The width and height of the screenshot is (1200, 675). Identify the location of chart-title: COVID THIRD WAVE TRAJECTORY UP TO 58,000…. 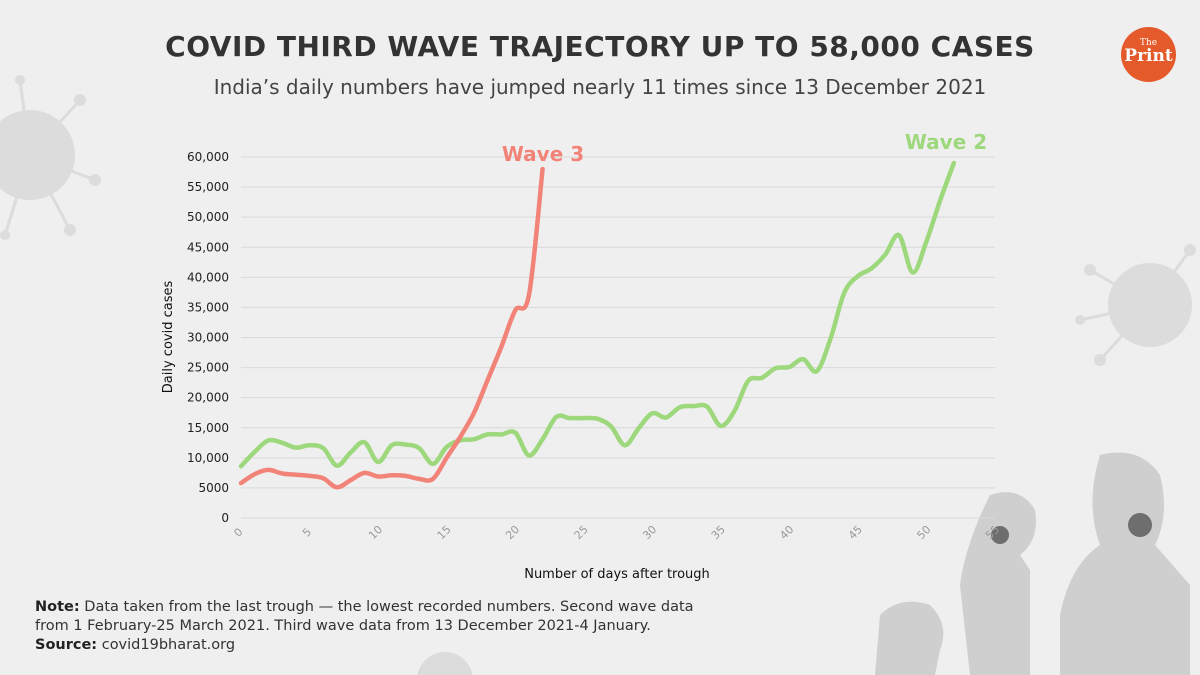
(600, 46).